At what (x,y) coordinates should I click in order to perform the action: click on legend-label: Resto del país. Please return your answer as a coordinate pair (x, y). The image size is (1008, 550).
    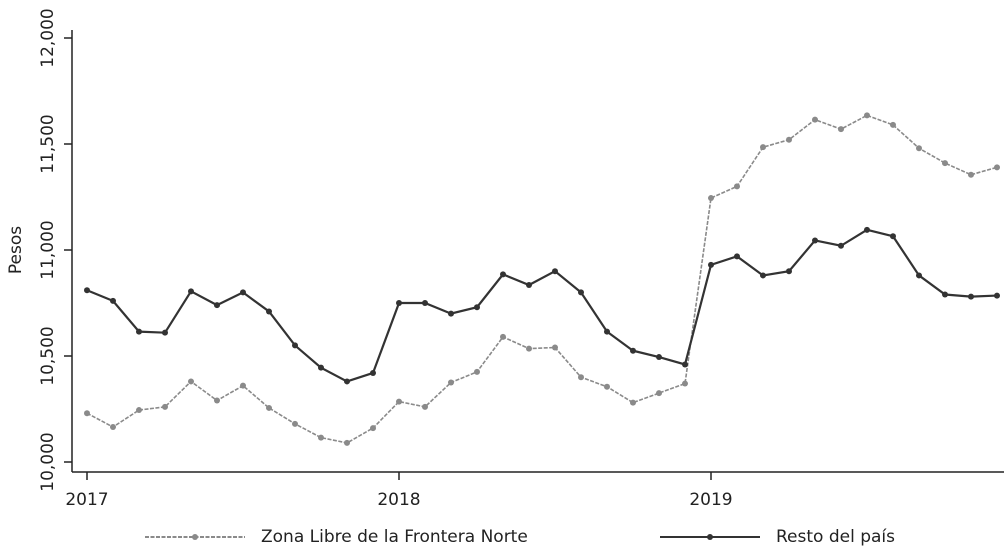
    Looking at the image, I should click on (835, 537).